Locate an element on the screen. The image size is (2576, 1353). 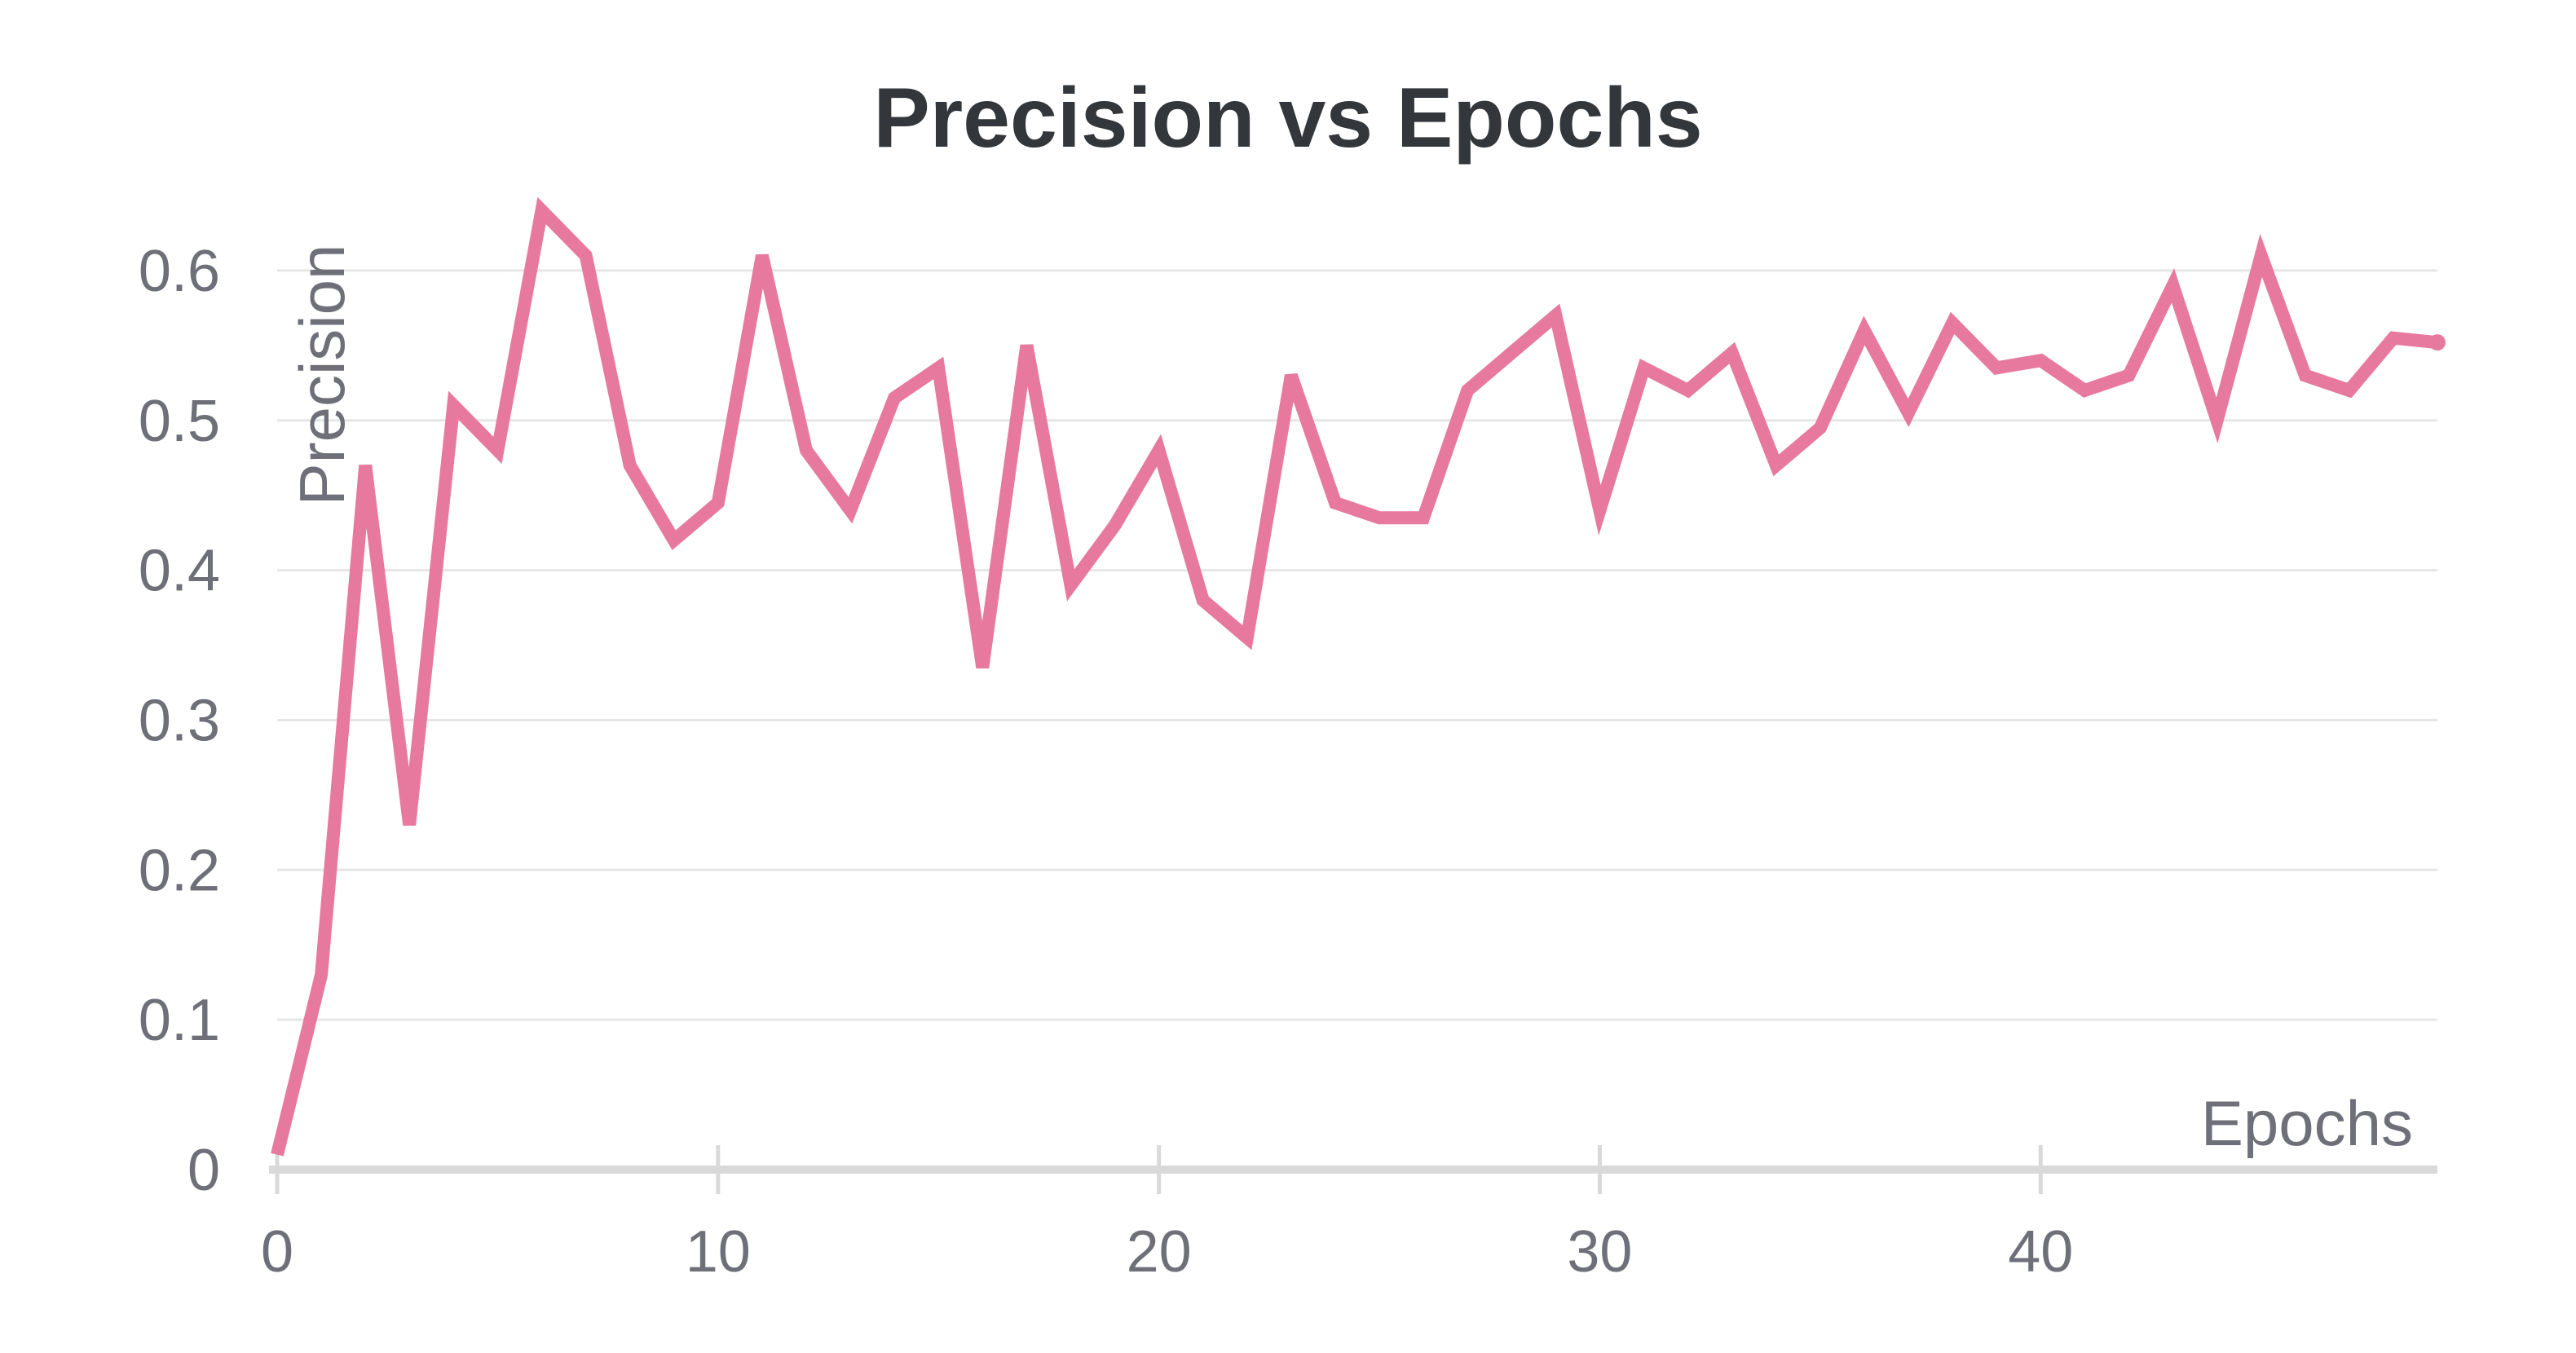
y-tick-label: 0.6 is located at coordinates (179, 271).